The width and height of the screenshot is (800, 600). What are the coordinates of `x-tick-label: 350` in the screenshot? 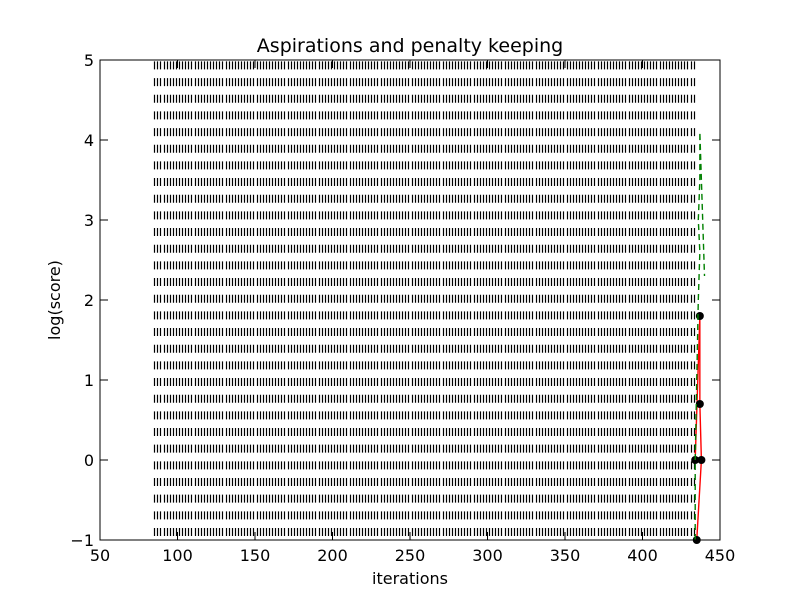 It's located at (565, 555).